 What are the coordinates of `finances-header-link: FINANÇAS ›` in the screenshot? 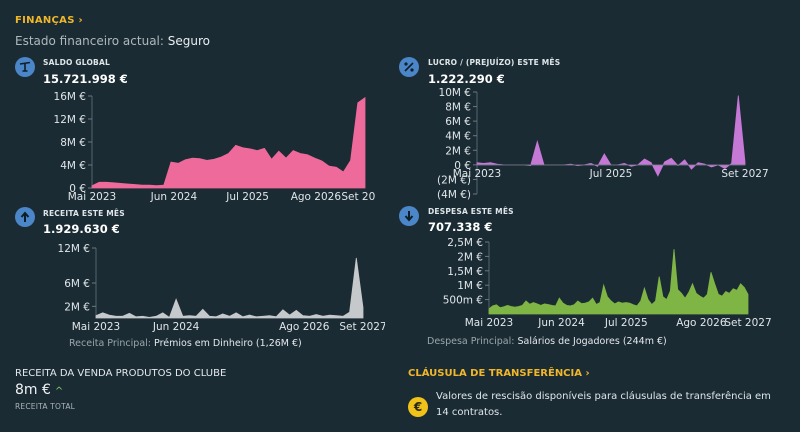 It's located at (49, 20).